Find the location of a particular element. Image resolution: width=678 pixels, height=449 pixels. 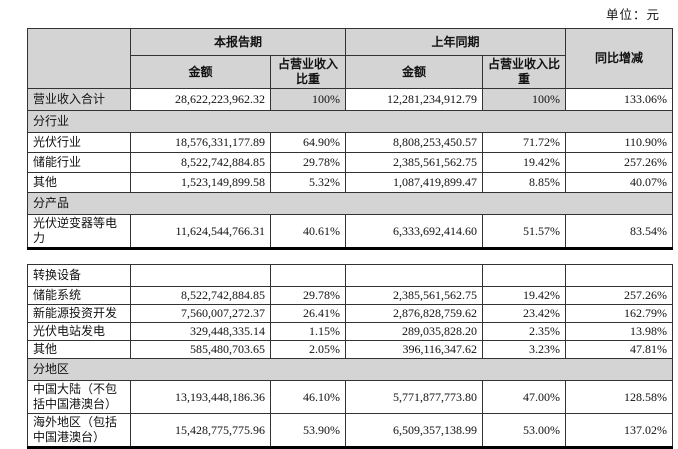

pct-current-cell is located at coordinates (308, 275).